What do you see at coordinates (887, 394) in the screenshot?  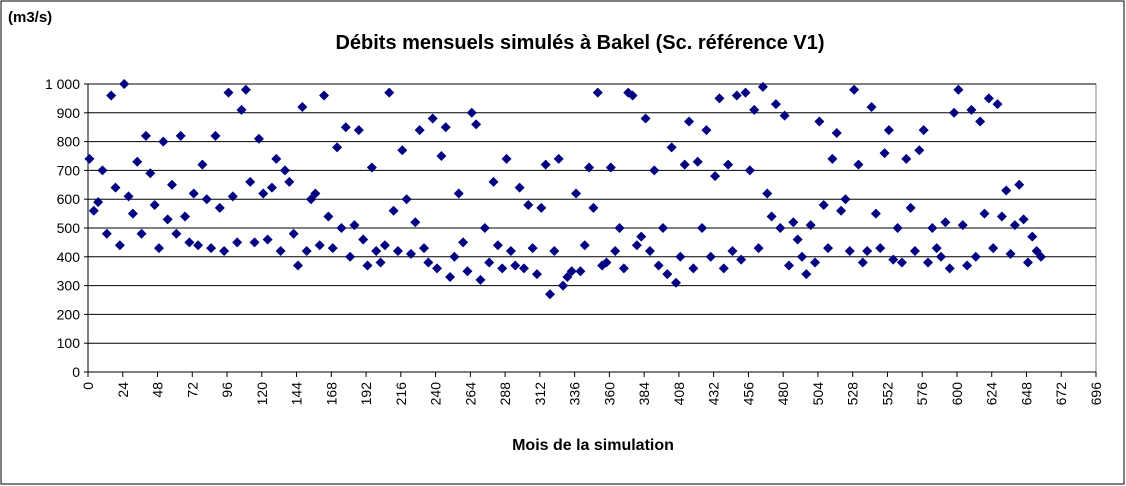 I see `x-tick-label: 552` at bounding box center [887, 394].